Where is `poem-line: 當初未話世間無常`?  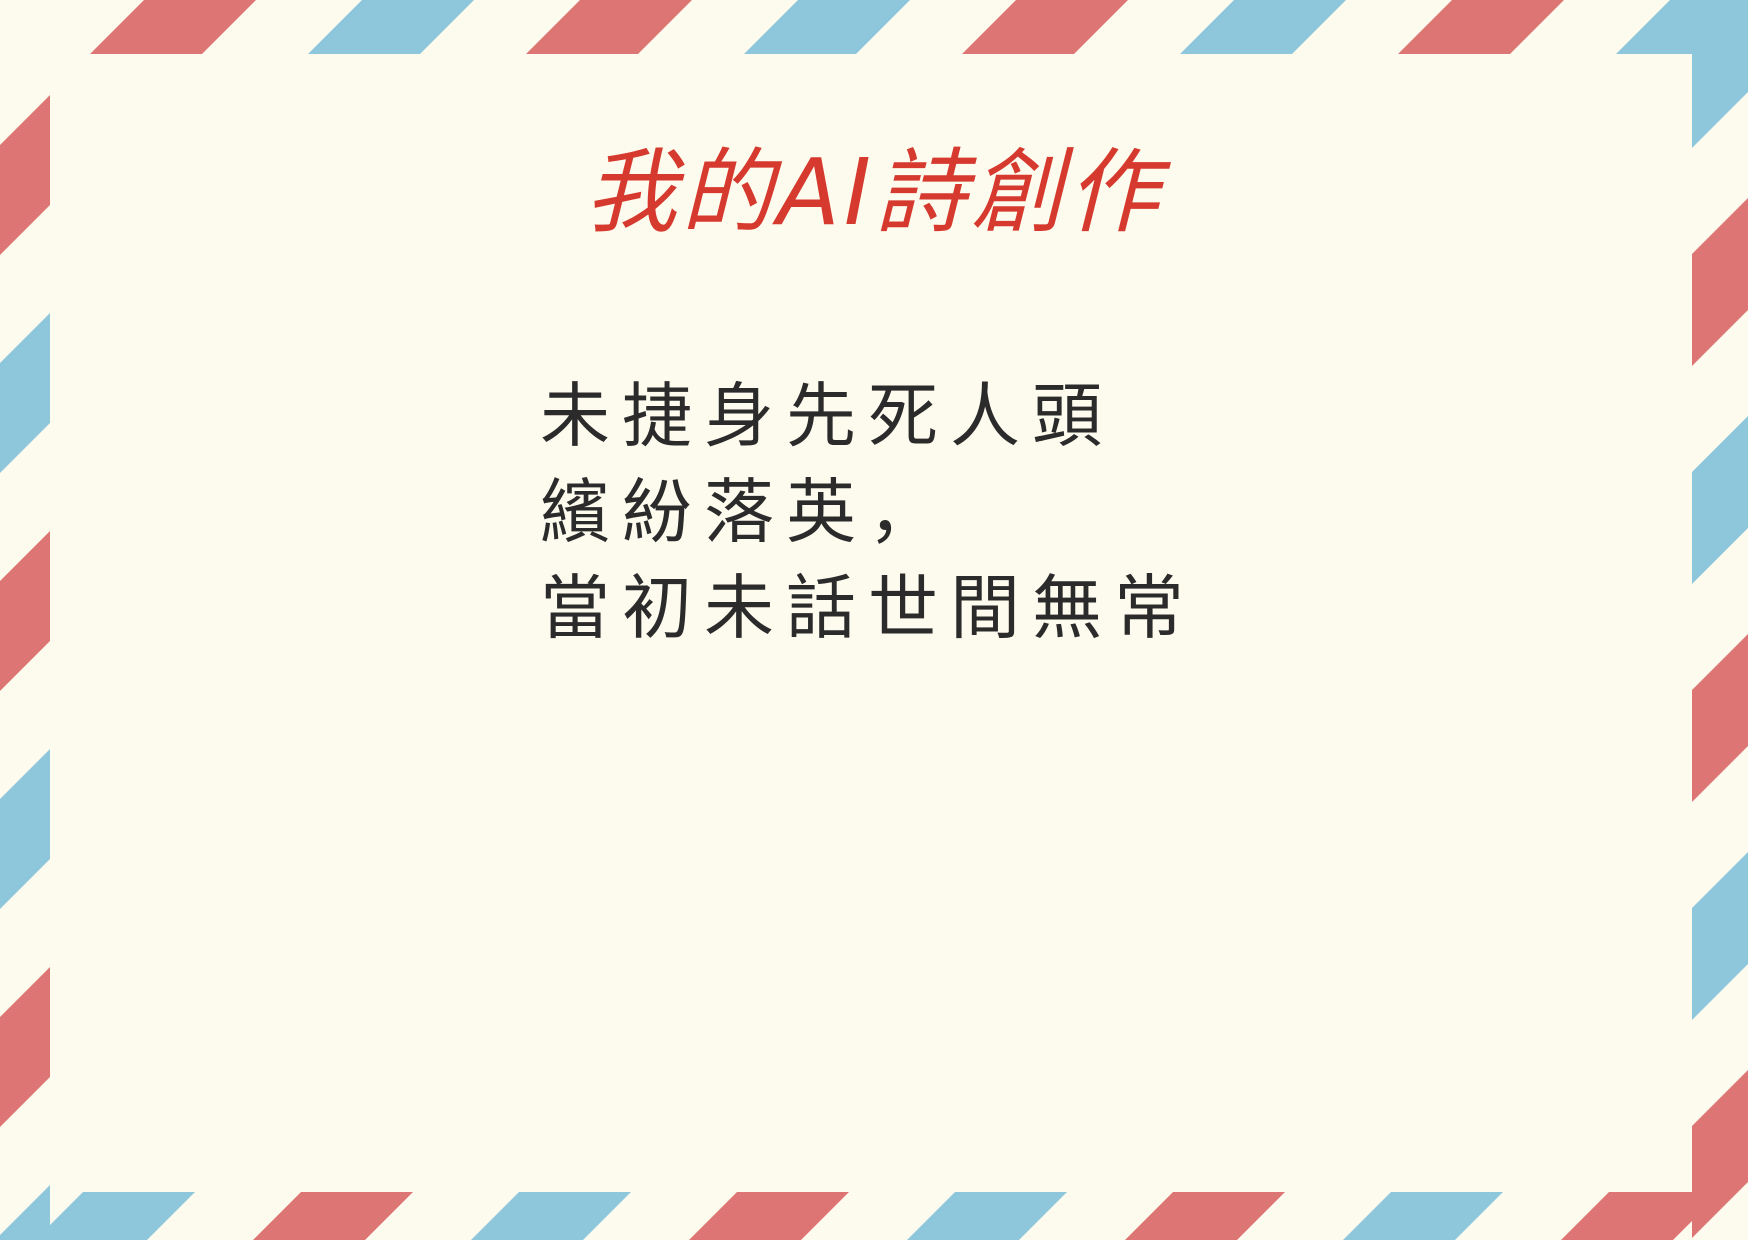
poem-line: 當初未話世間無常 is located at coordinates (868, 608).